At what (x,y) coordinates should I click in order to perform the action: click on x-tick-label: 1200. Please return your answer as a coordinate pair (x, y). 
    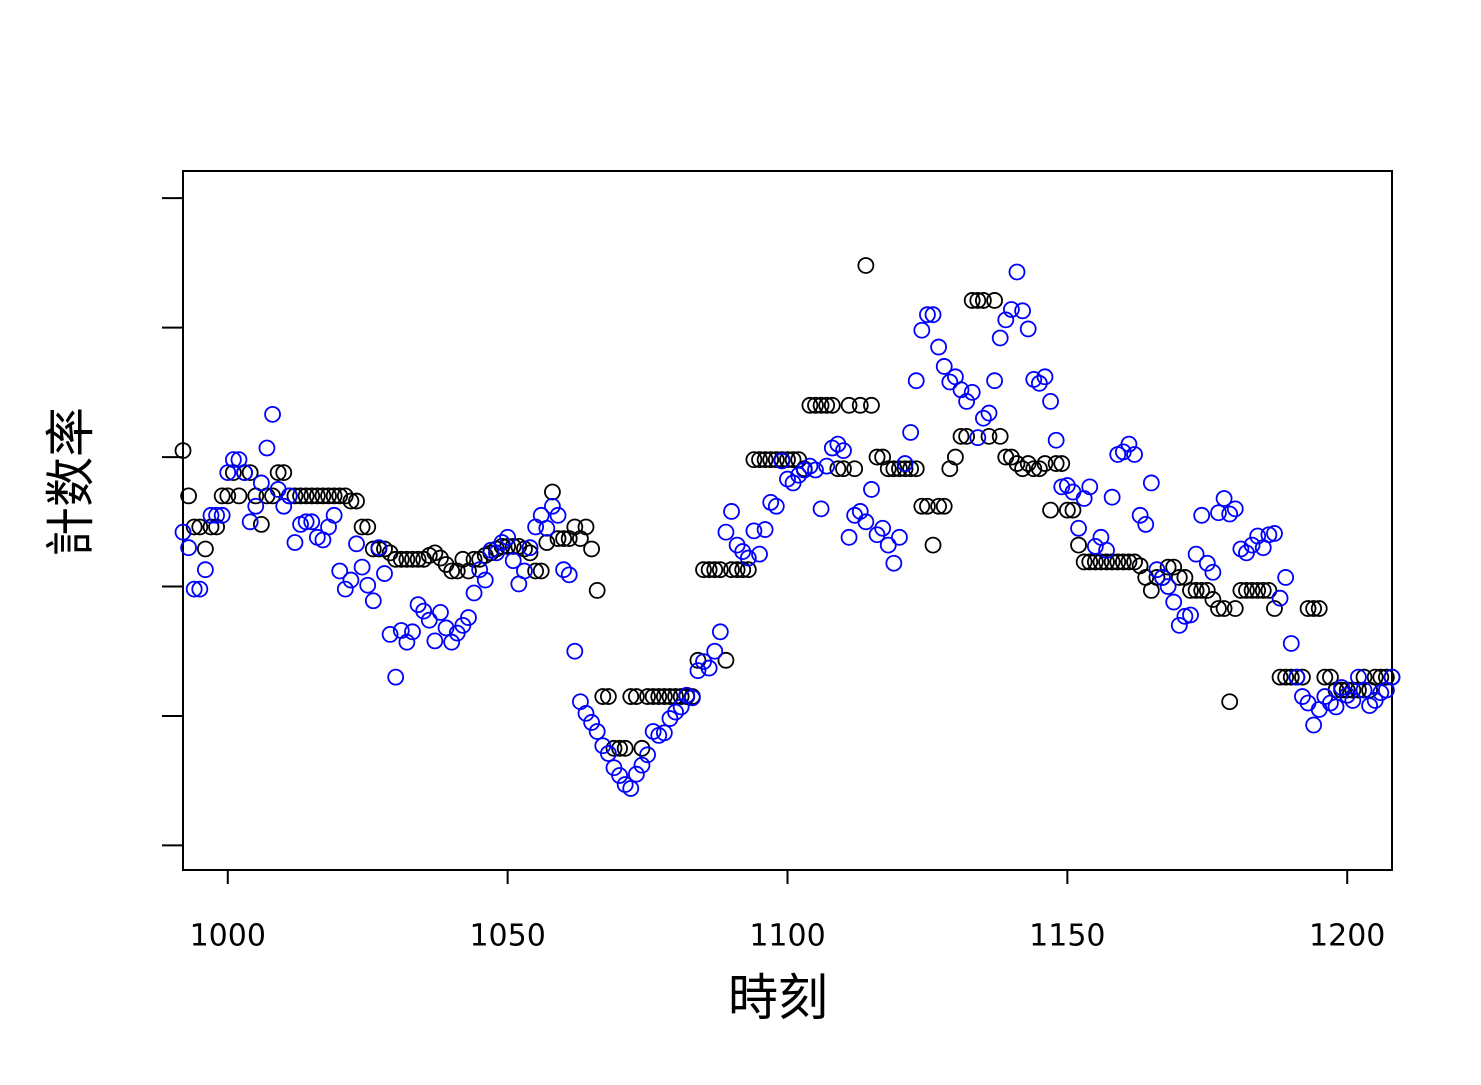
    Looking at the image, I should click on (1347, 936).